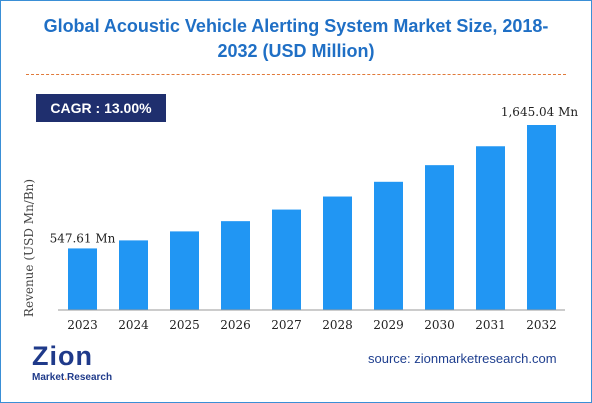 This screenshot has width=592, height=403. Describe the element at coordinates (296, 51) in the screenshot. I see `chart-title-line-2: 2032 (USD Million)` at that location.